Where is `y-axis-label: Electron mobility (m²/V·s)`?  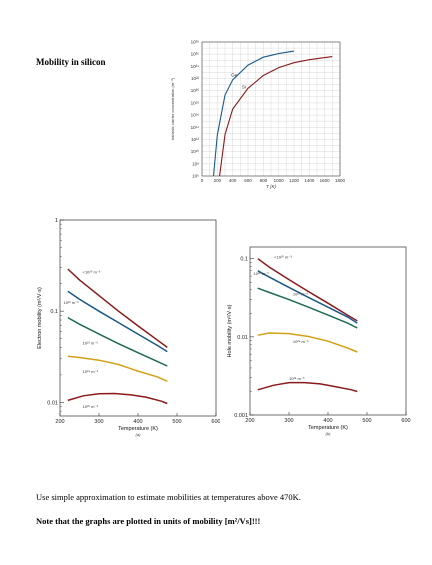
y-axis-label: Electron mobility (m²/V·s) is located at coordinates (40, 318).